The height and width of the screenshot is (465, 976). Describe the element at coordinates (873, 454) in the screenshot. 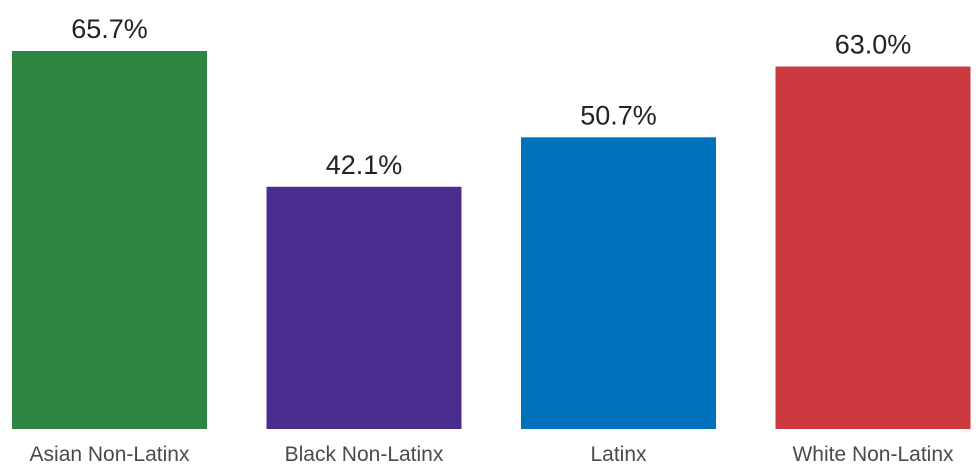

I see `category-label-white-non-latinx: White Non-Latinx` at that location.